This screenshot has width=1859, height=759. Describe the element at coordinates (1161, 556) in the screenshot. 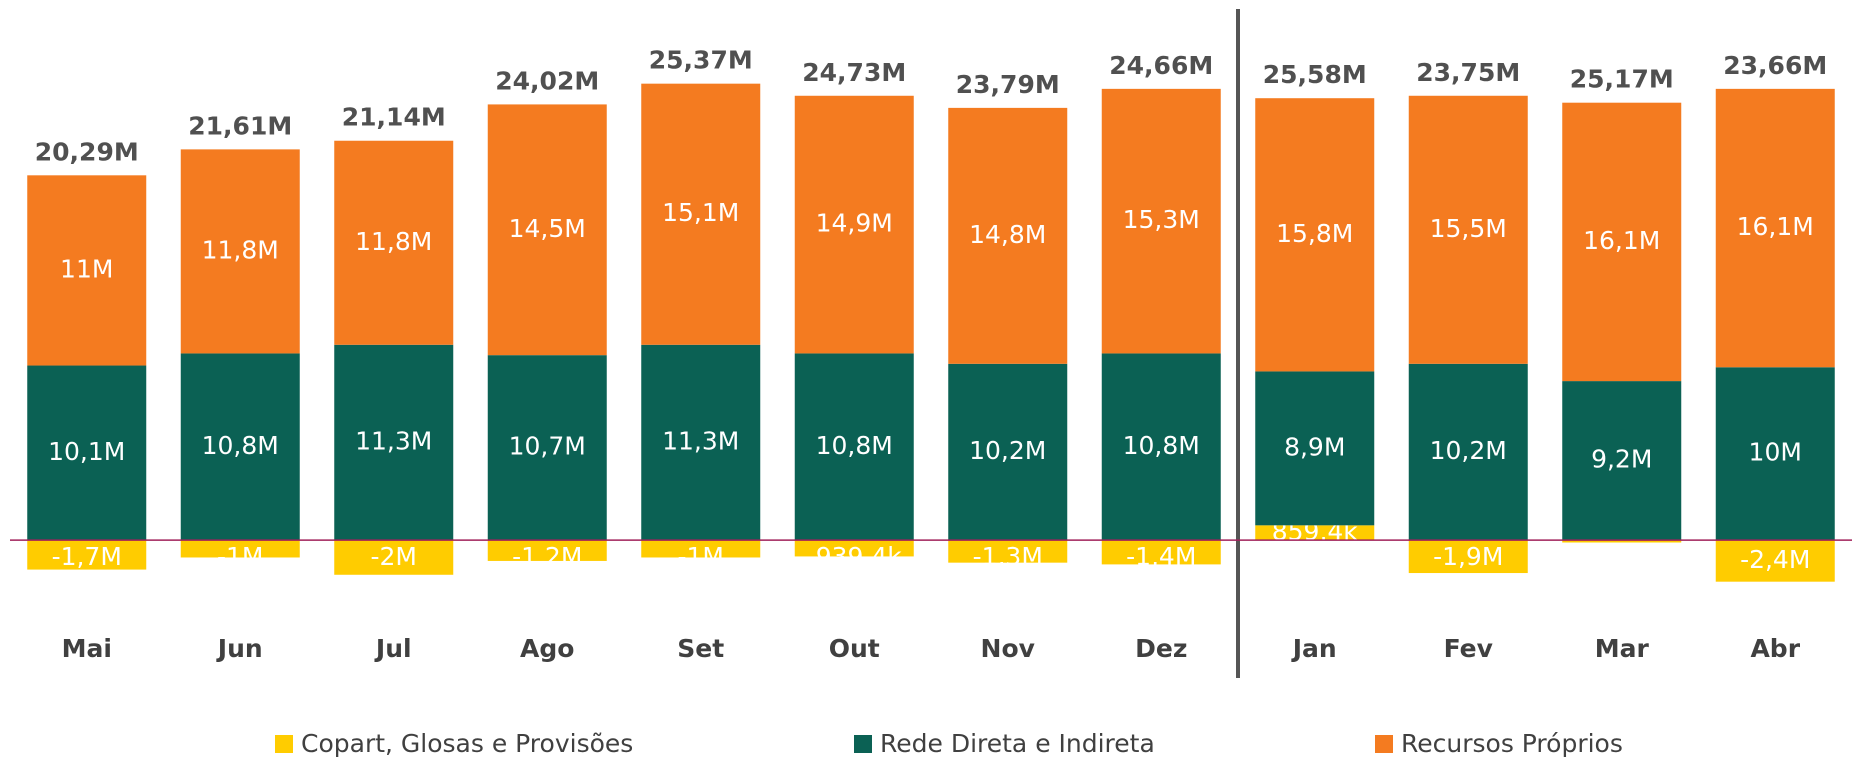

I see `value-label: -1,4M` at that location.